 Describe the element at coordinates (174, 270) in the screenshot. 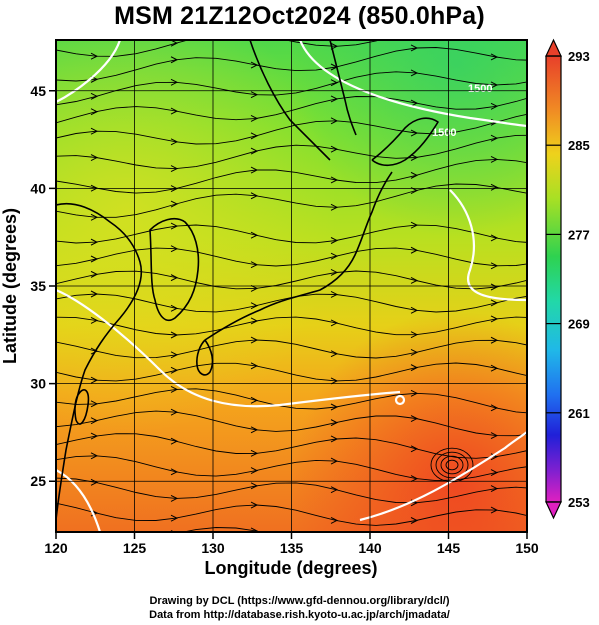

I see `coastline-korea` at that location.